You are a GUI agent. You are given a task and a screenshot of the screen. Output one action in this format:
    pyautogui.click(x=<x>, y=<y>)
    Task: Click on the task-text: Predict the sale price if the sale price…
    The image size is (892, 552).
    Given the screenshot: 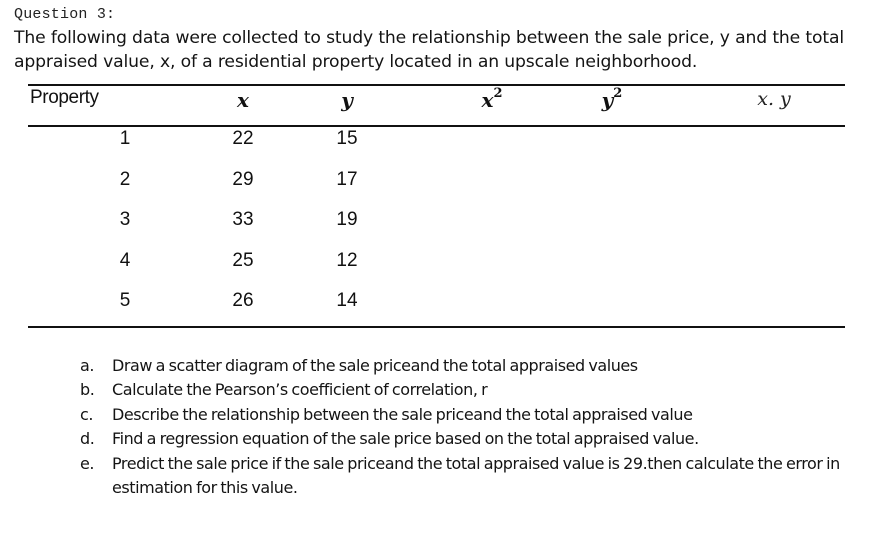 What is the action you would take?
    pyautogui.click(x=476, y=475)
    